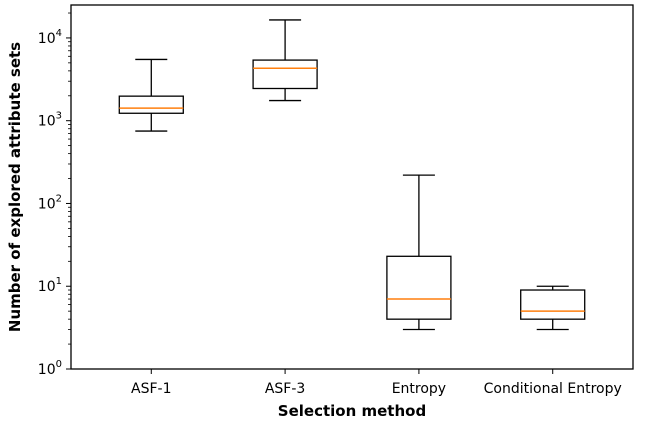  Describe the element at coordinates (59, 33) in the screenshot. I see `y-tick-exponent: 4` at that location.